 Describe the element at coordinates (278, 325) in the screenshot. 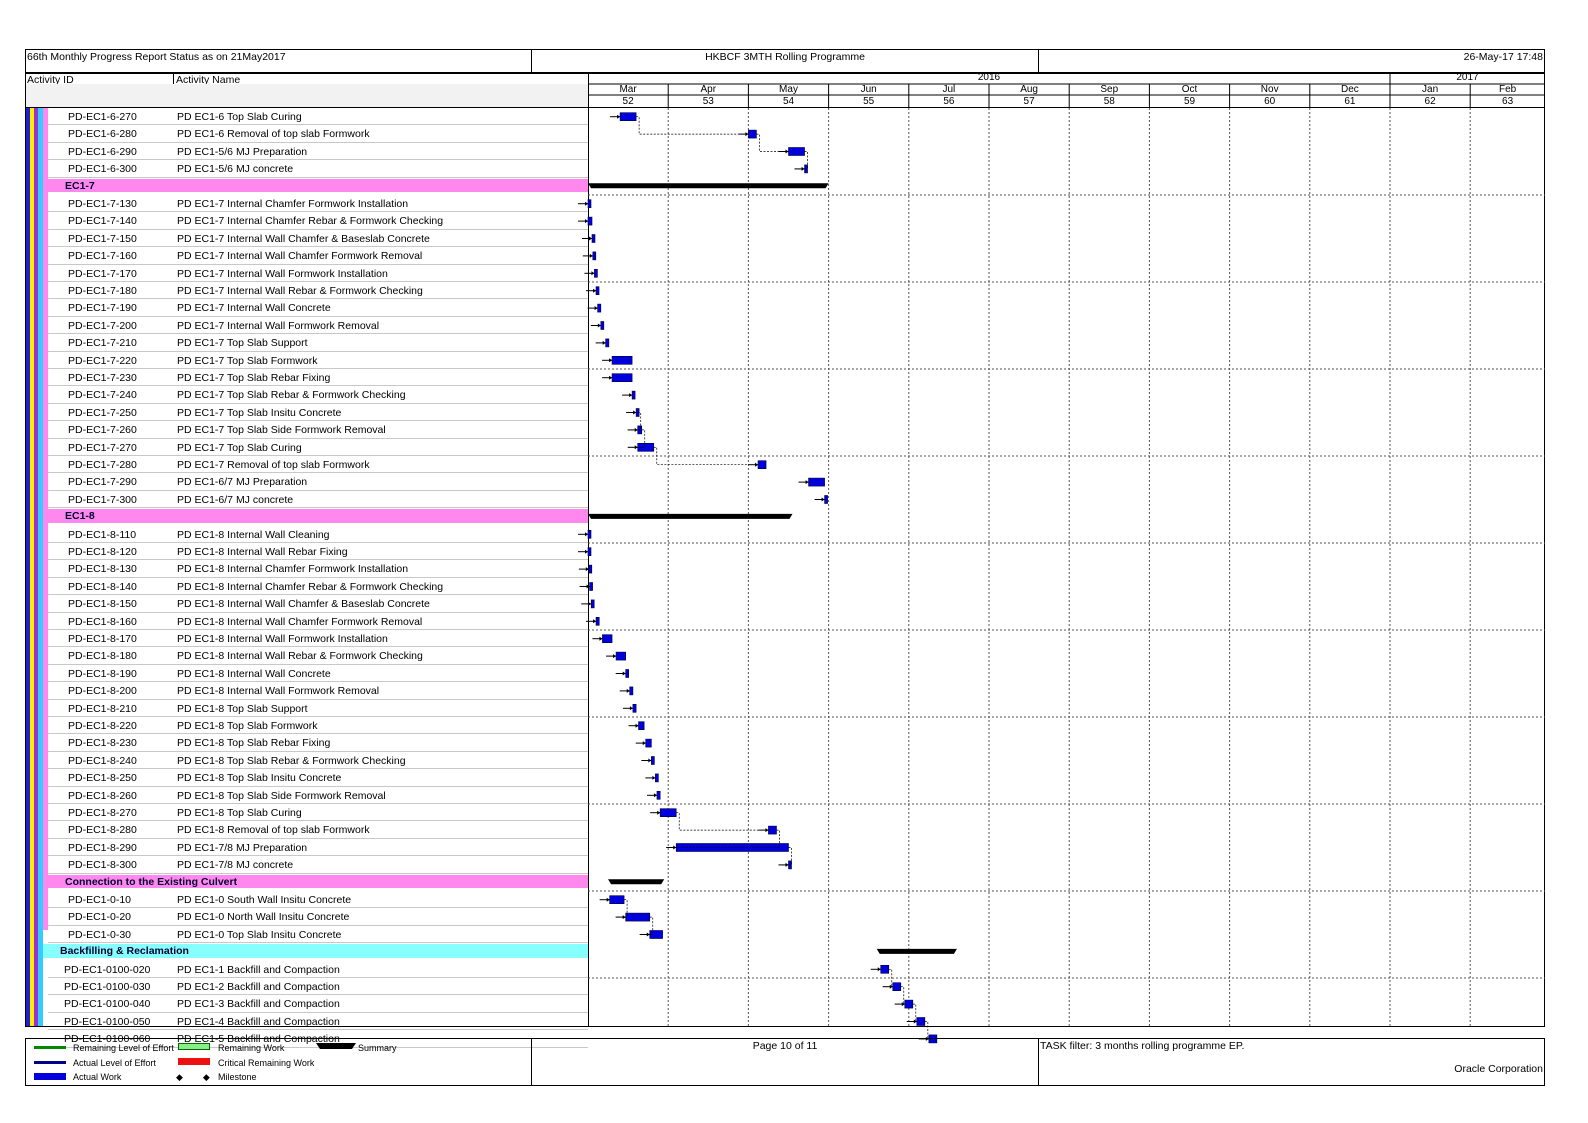

I see `activity-name-cell: PD EC1-7 Internal Wall Formwork Removal` at that location.